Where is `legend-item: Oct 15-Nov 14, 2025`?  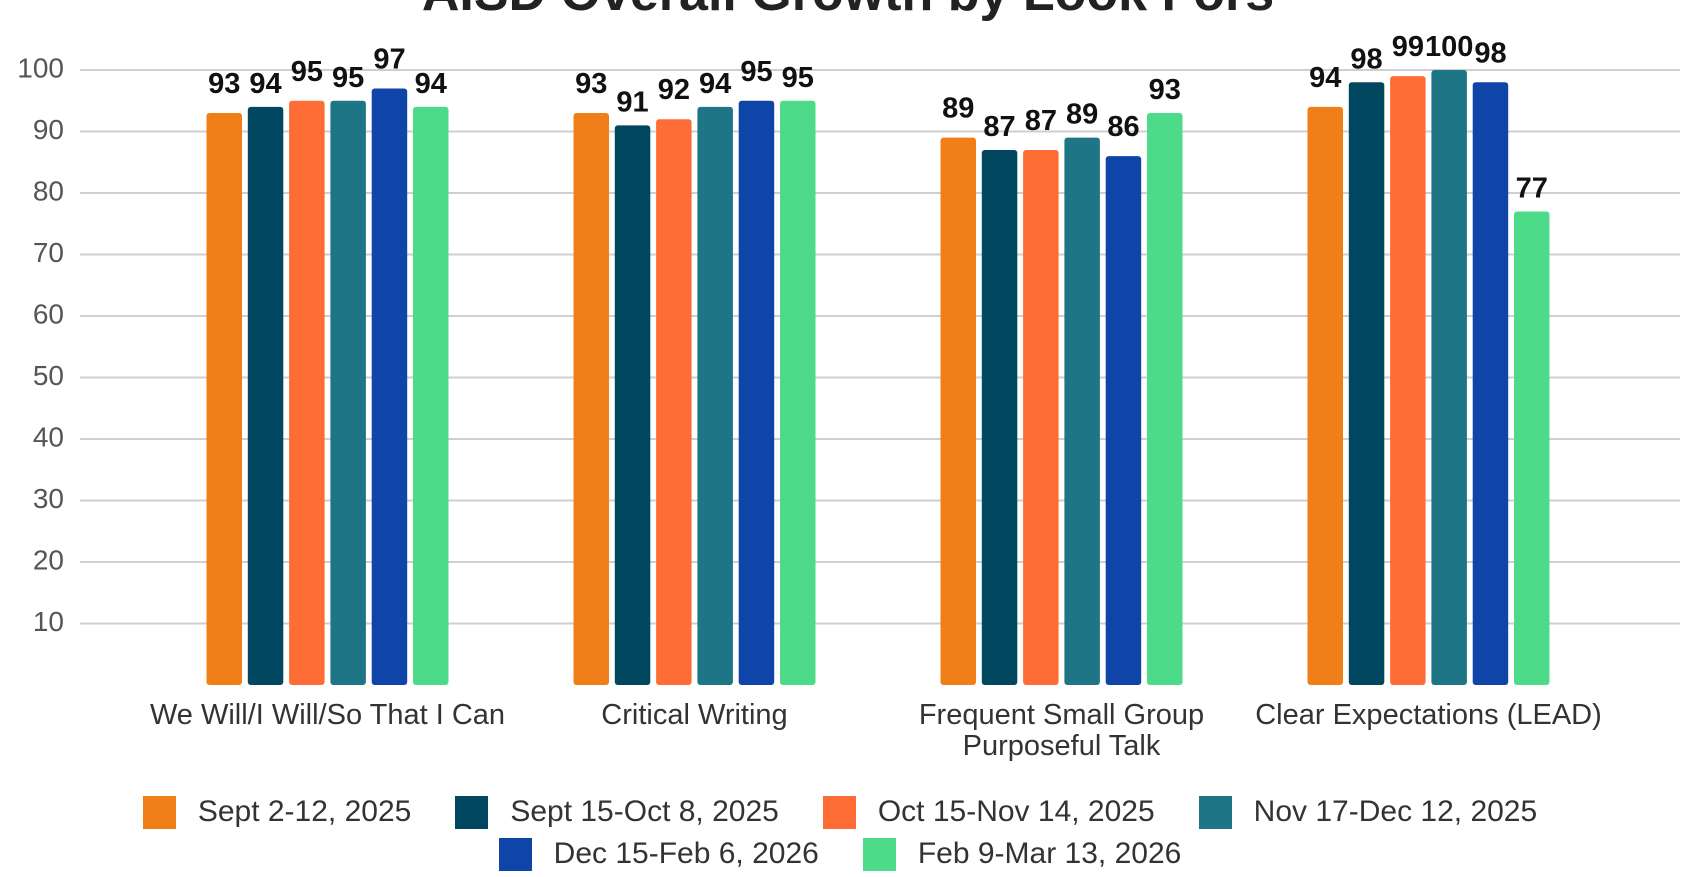
legend-item: Oct 15-Nov 14, 2025 is located at coordinates (988, 812).